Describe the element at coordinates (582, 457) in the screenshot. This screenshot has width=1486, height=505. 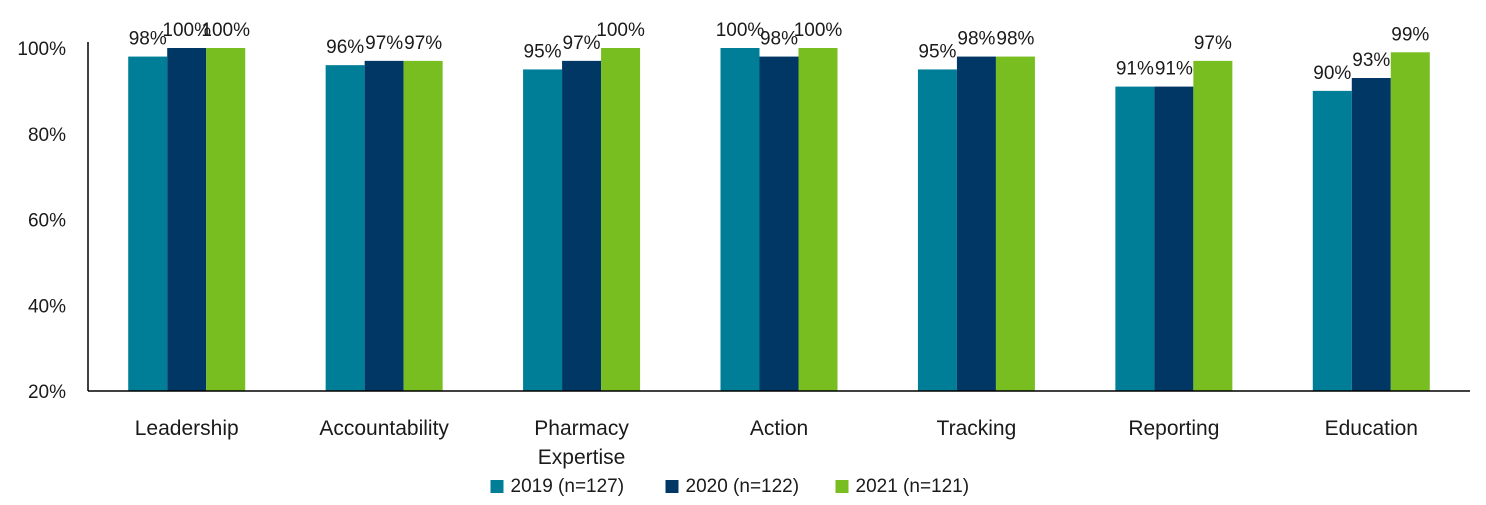
I see `category-label: Expertise` at that location.